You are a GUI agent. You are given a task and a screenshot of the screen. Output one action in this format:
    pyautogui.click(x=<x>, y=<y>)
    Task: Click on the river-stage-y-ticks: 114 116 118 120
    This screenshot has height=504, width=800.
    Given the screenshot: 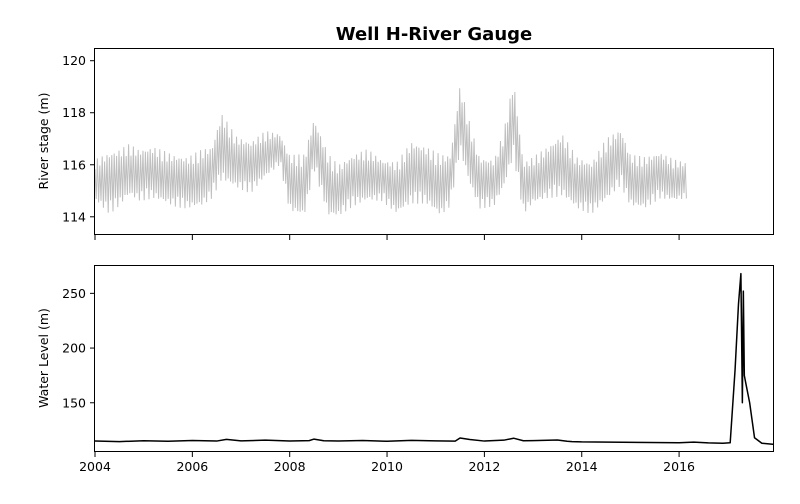 What is the action you would take?
    pyautogui.click(x=78, y=138)
    